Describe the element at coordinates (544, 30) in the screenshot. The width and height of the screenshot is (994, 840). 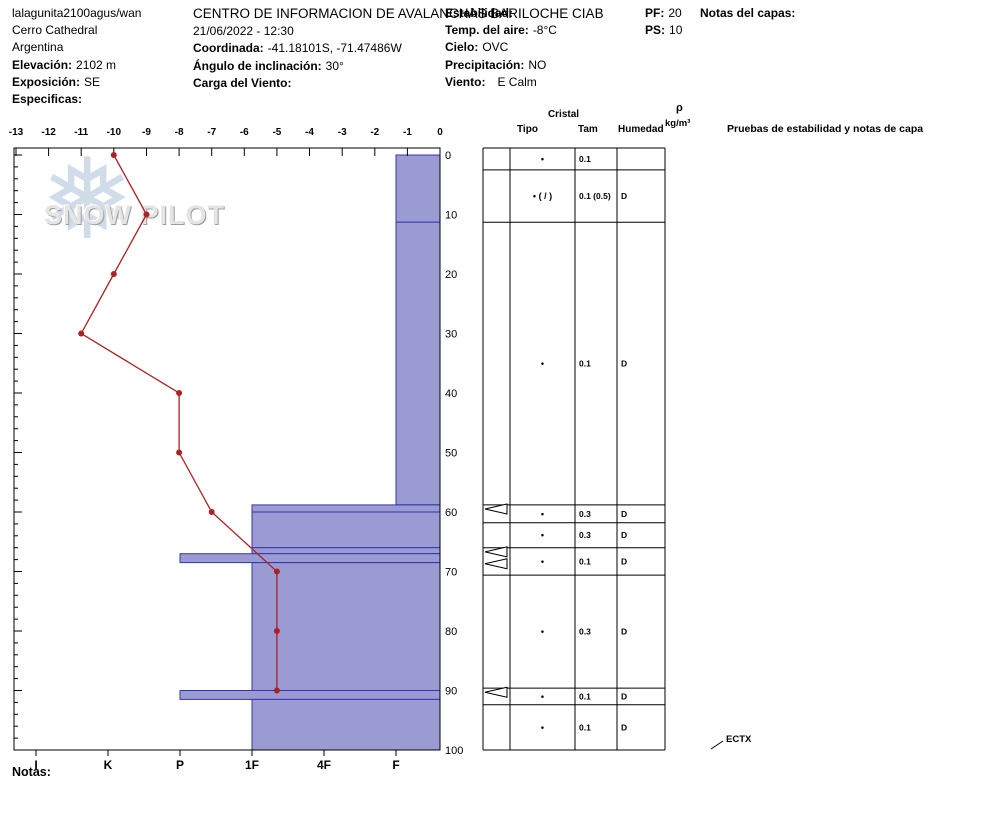
I see `air-temp-value: -8°C` at that location.